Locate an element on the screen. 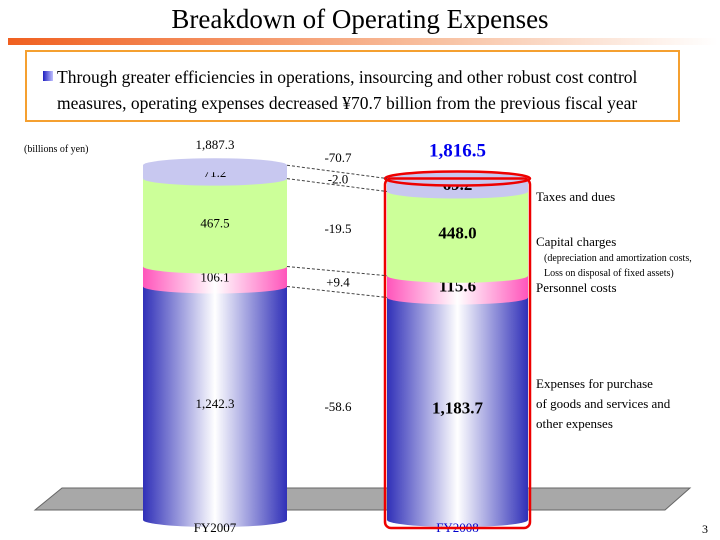 Image resolution: width=720 pixels, height=540 pixels. legend-text: (depreciation and amortization costs, is located at coordinates (618, 258).